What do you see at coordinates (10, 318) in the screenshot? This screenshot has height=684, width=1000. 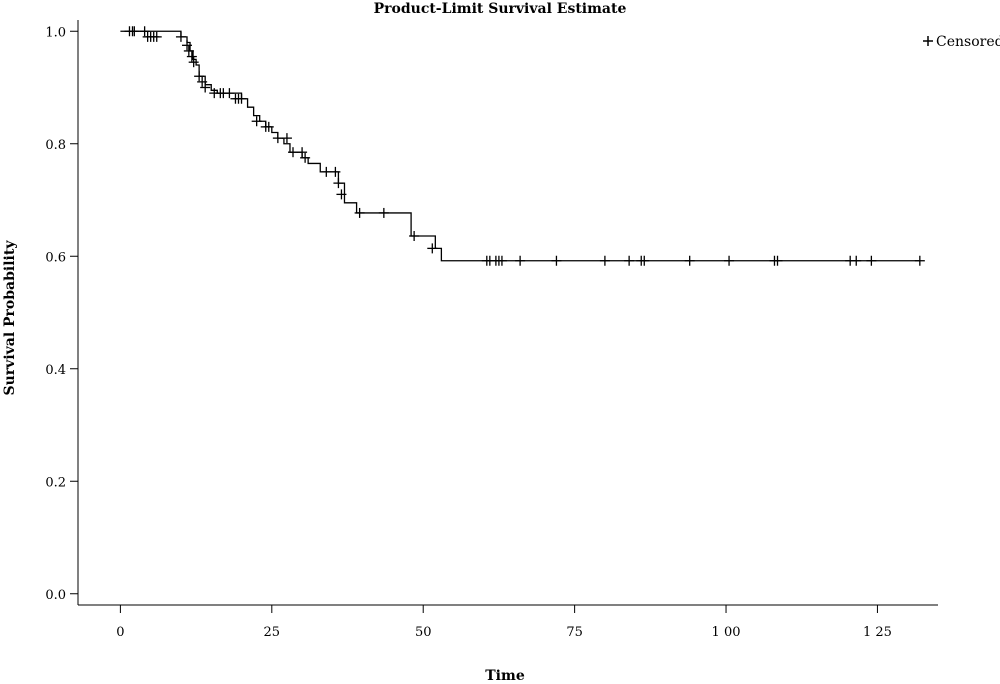 I see `y-axis-label: Survival Probability` at bounding box center [10, 318].